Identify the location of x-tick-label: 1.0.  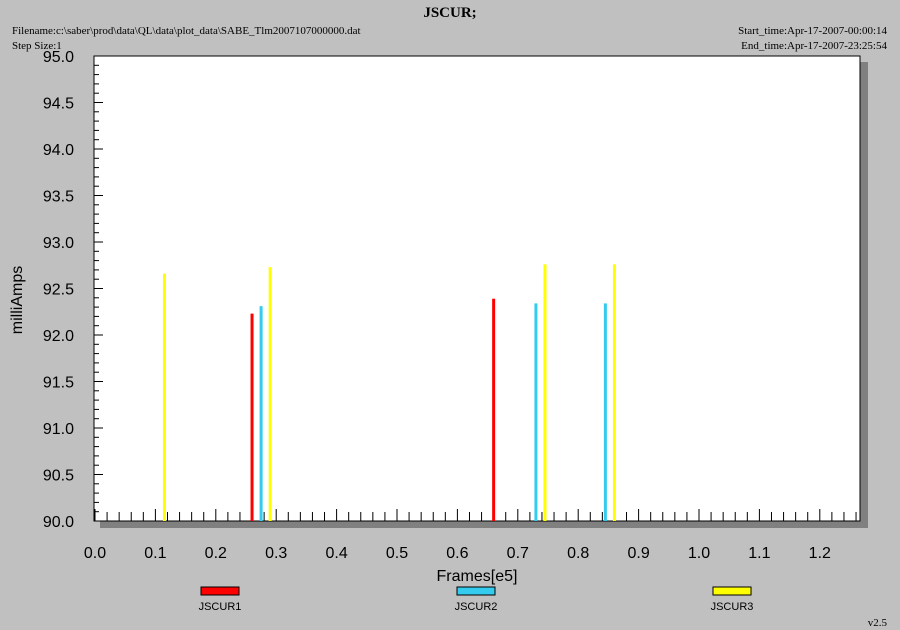
(699, 553).